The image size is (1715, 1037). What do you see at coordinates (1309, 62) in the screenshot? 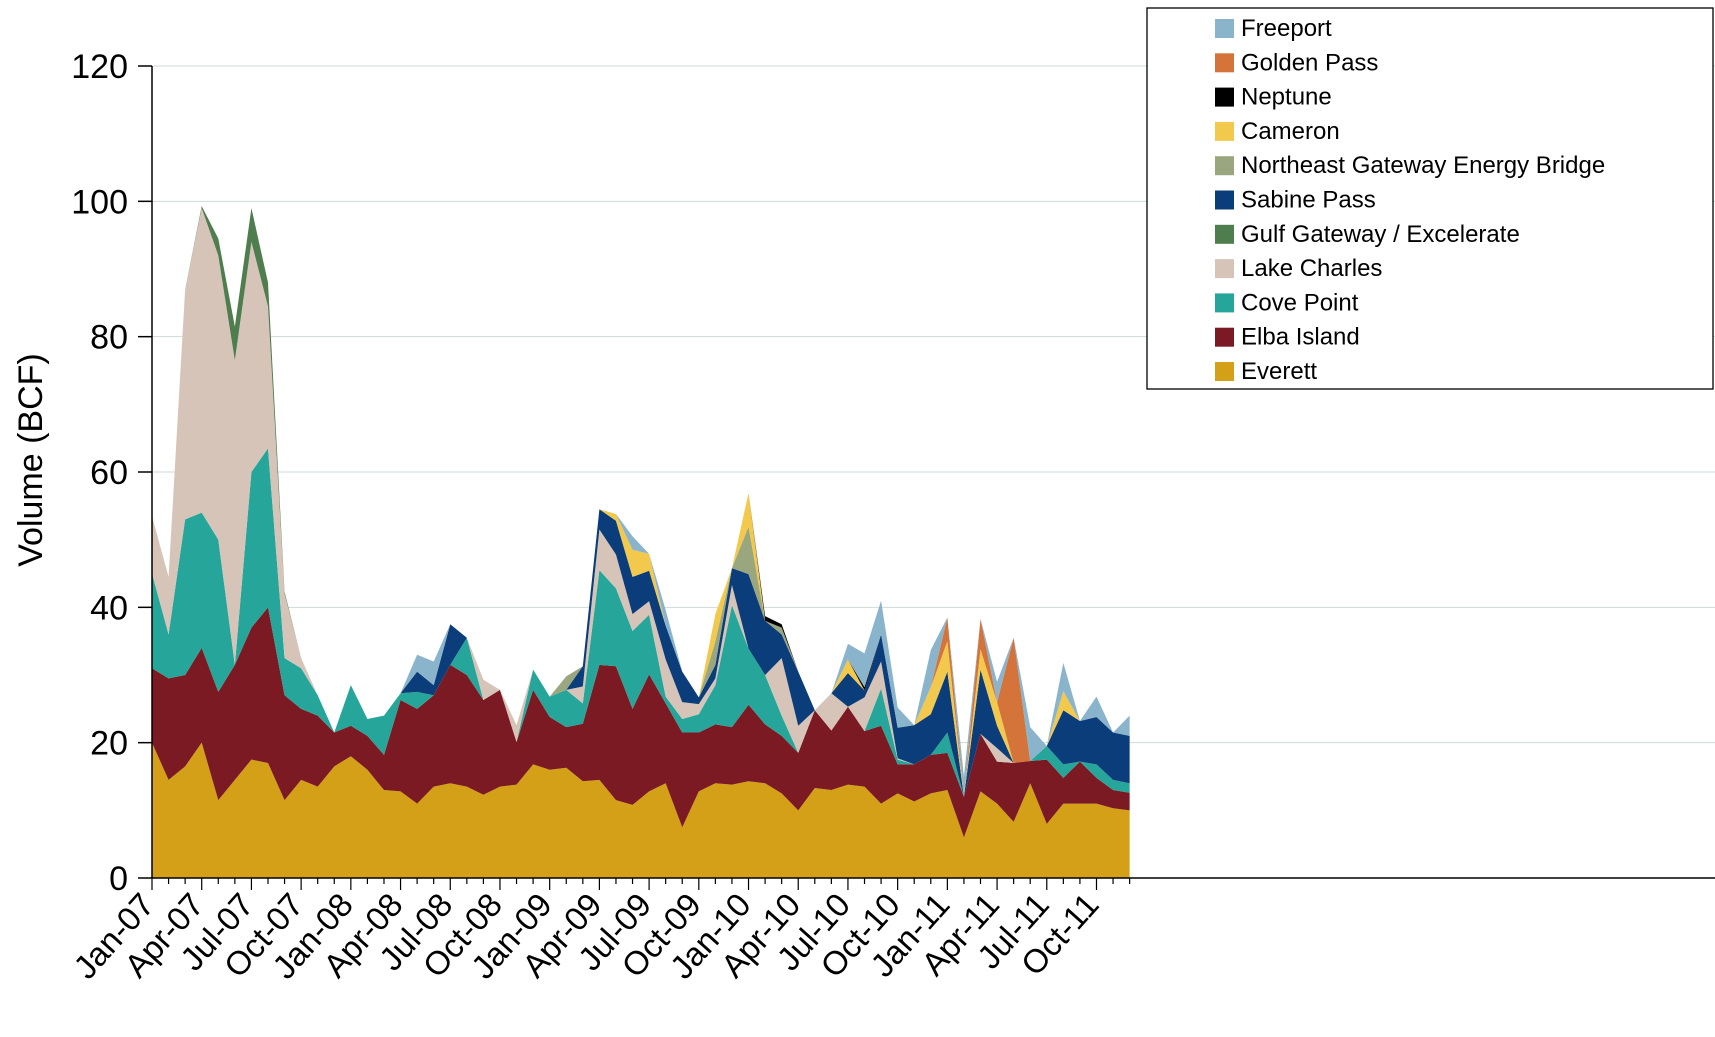
I see `legend-label: Golden Pass` at bounding box center [1309, 62].